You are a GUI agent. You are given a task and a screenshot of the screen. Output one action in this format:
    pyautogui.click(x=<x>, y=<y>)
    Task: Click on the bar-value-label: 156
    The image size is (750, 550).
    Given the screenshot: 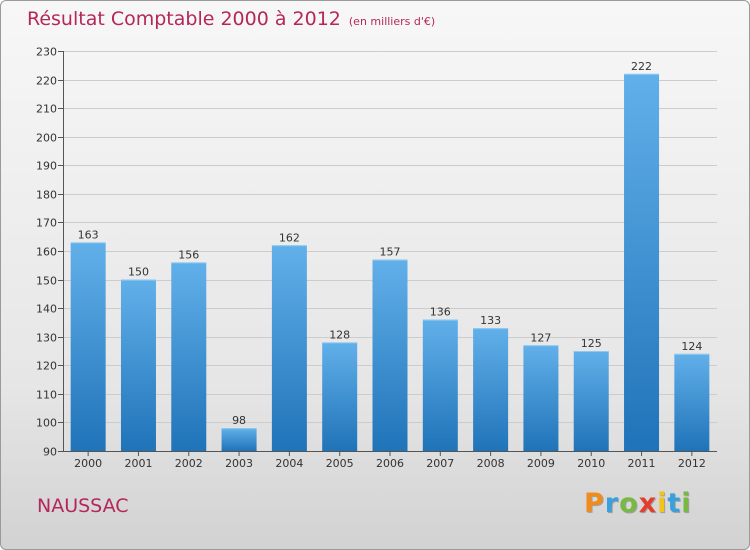 What is the action you would take?
    pyautogui.click(x=188, y=254)
    